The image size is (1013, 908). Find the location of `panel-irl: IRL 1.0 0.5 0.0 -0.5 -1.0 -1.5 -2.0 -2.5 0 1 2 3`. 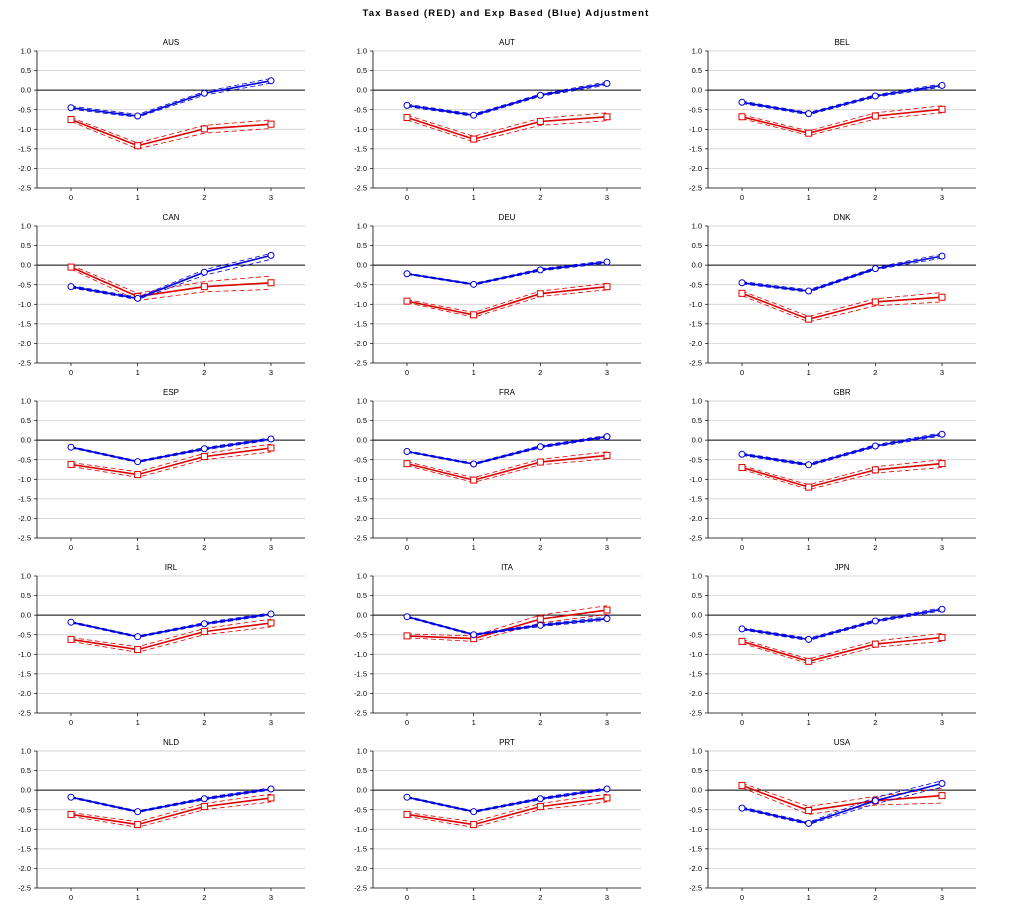

panel-irl: IRL 1.0 0.5 0.0 -0.5 -1.0 -1.5 -2.0 -2.5 0 1 2 3 is located at coordinates (161, 645).